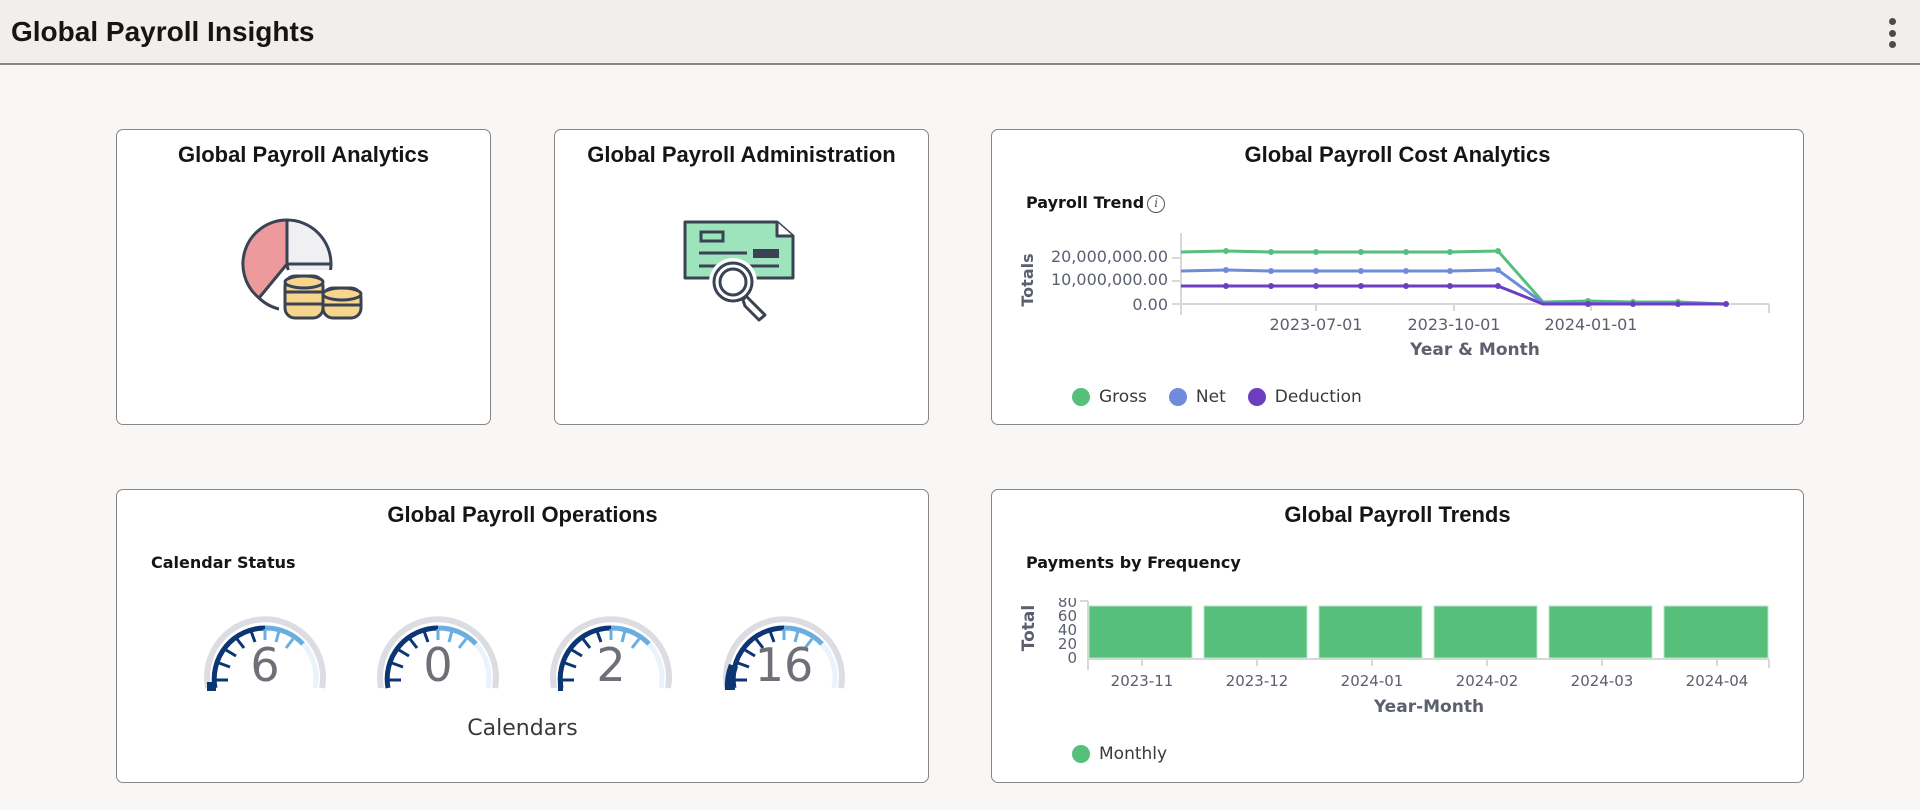 Image resolution: width=1920 pixels, height=810 pixels. Describe the element at coordinates (1397, 154) in the screenshot. I see `tile-title: Global Payroll Cost Analytics` at that location.